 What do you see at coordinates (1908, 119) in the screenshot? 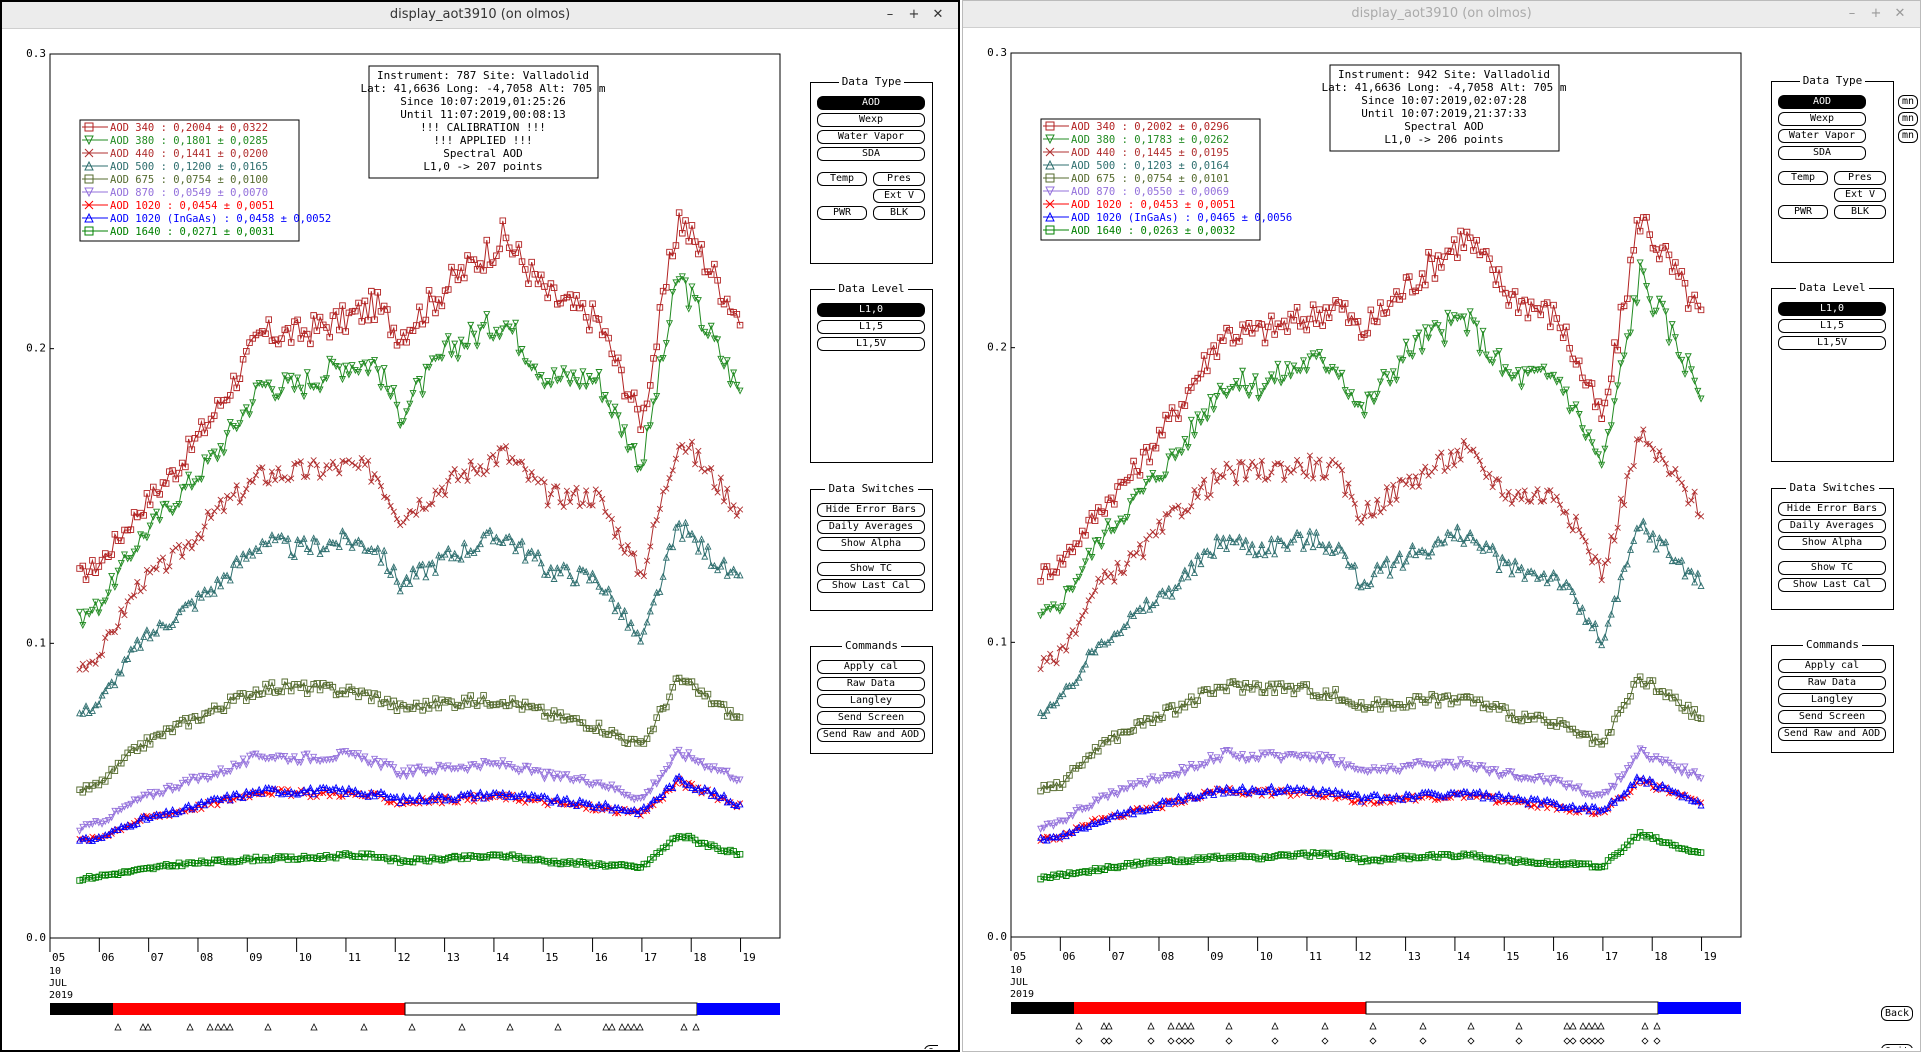
I see `wexp-mn-button: mn` at bounding box center [1908, 119].